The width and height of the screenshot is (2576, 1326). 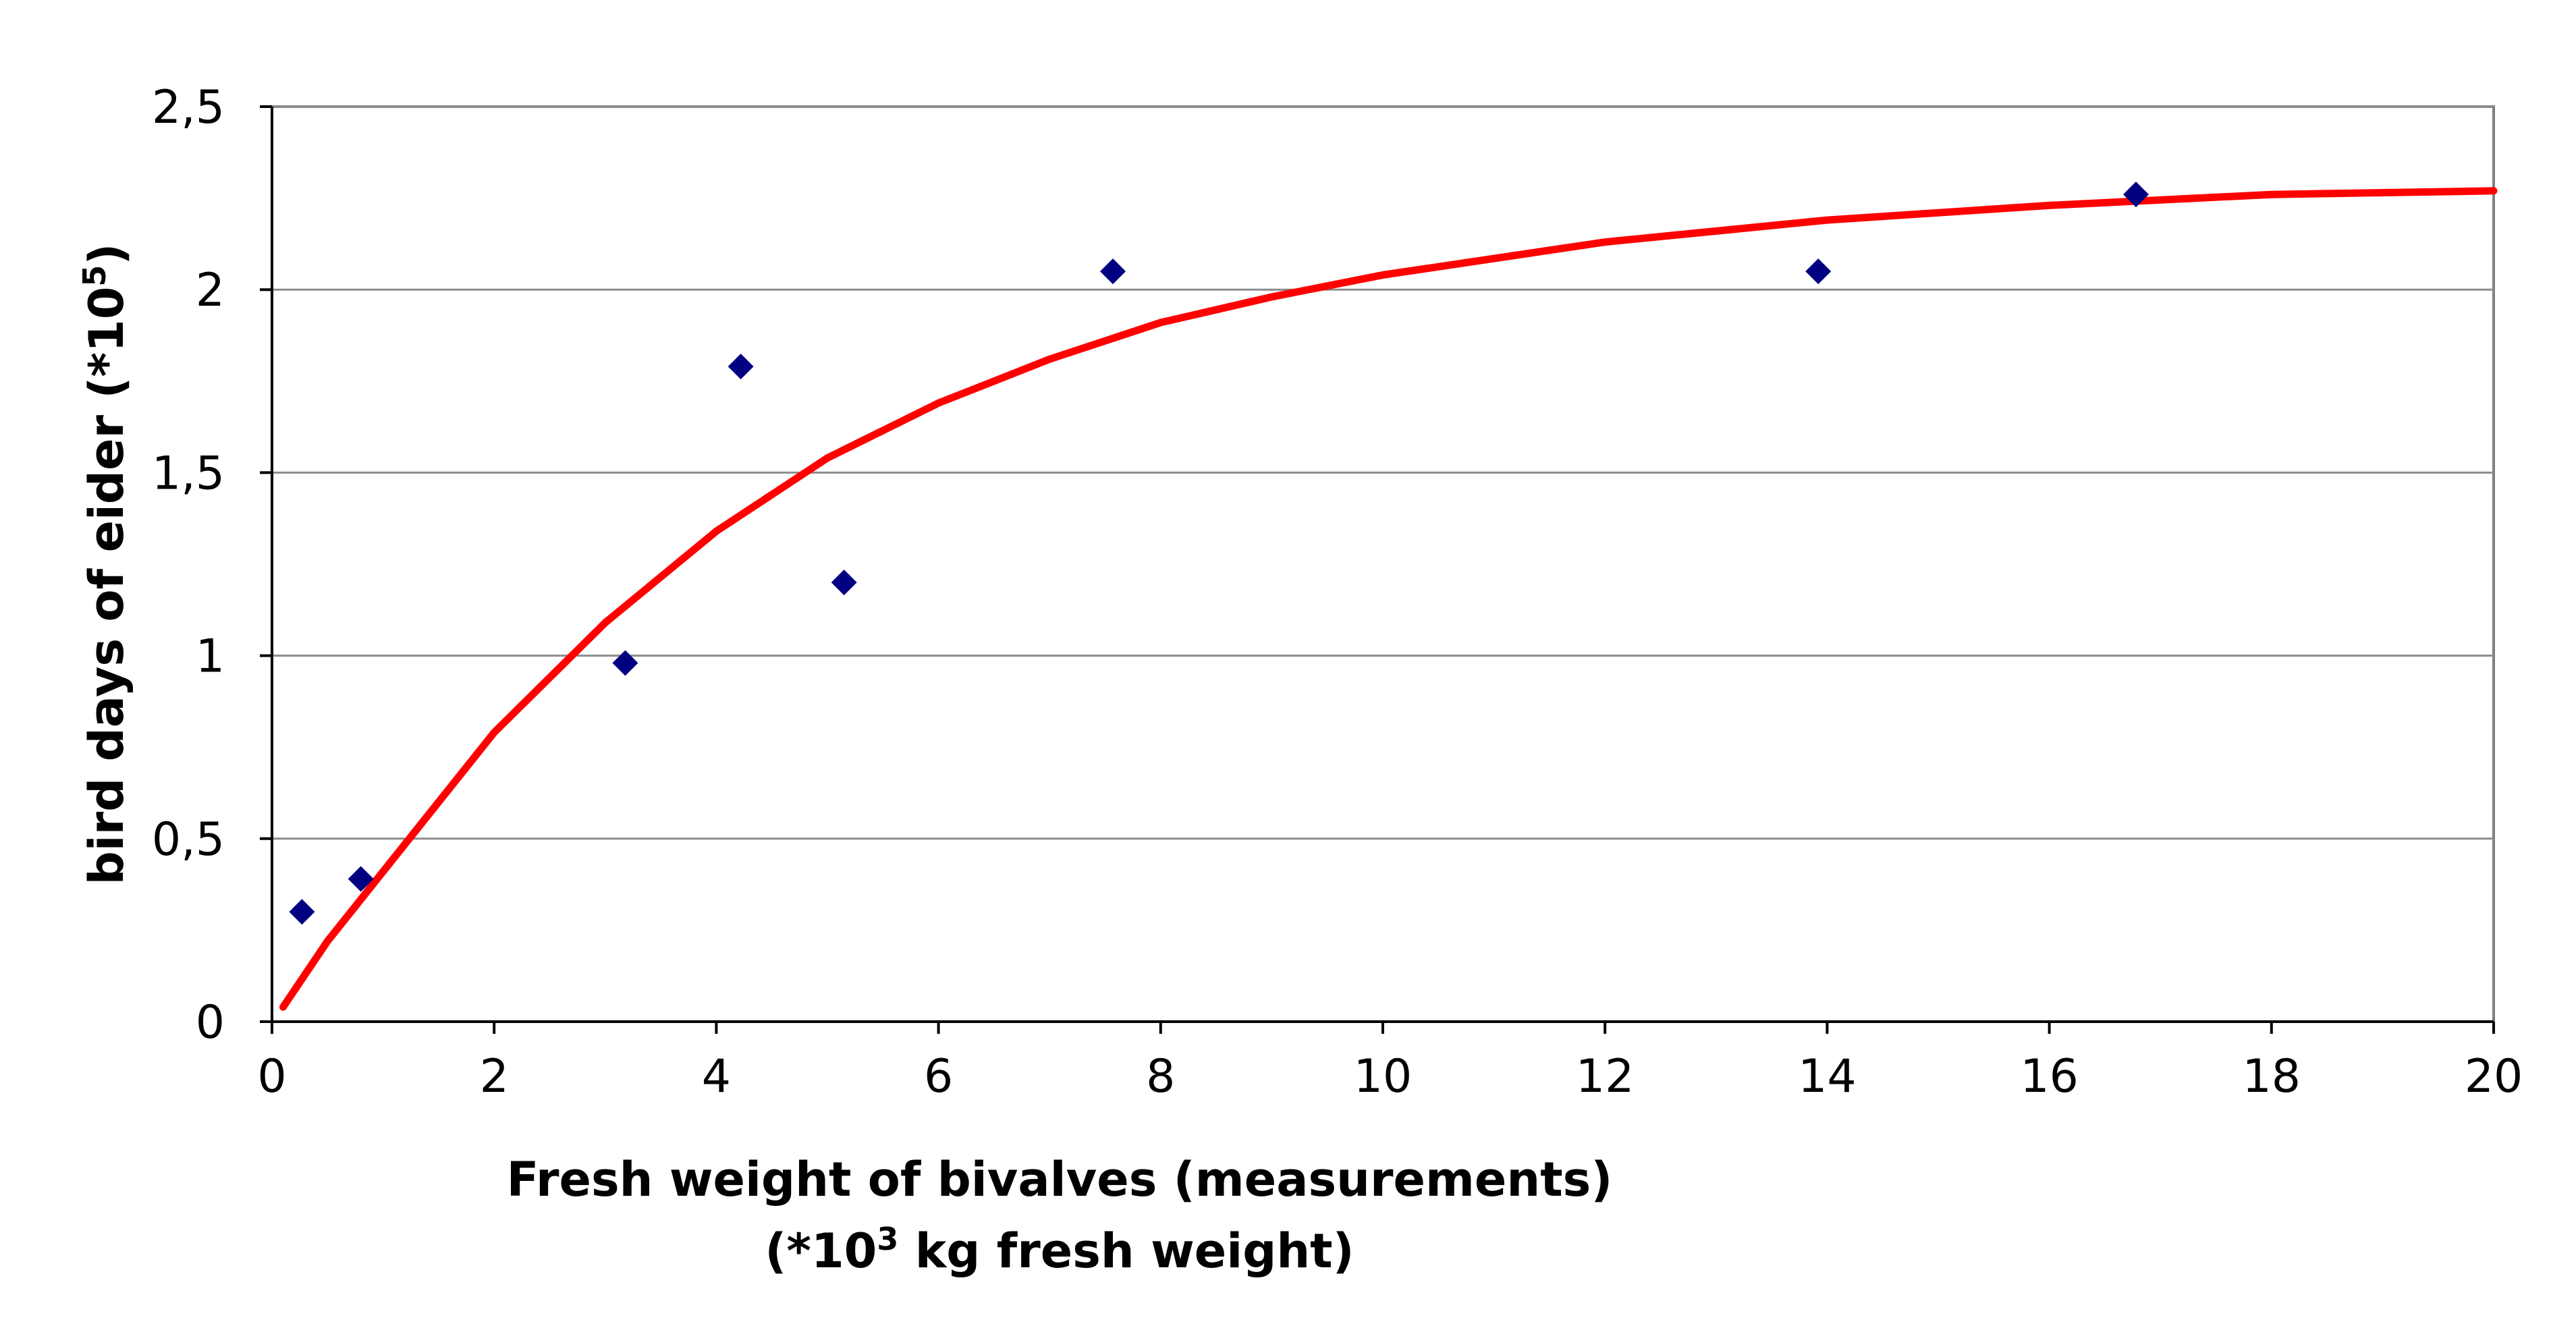 What do you see at coordinates (887, 1239) in the screenshot?
I see `x-unit-superscript: 3` at bounding box center [887, 1239].